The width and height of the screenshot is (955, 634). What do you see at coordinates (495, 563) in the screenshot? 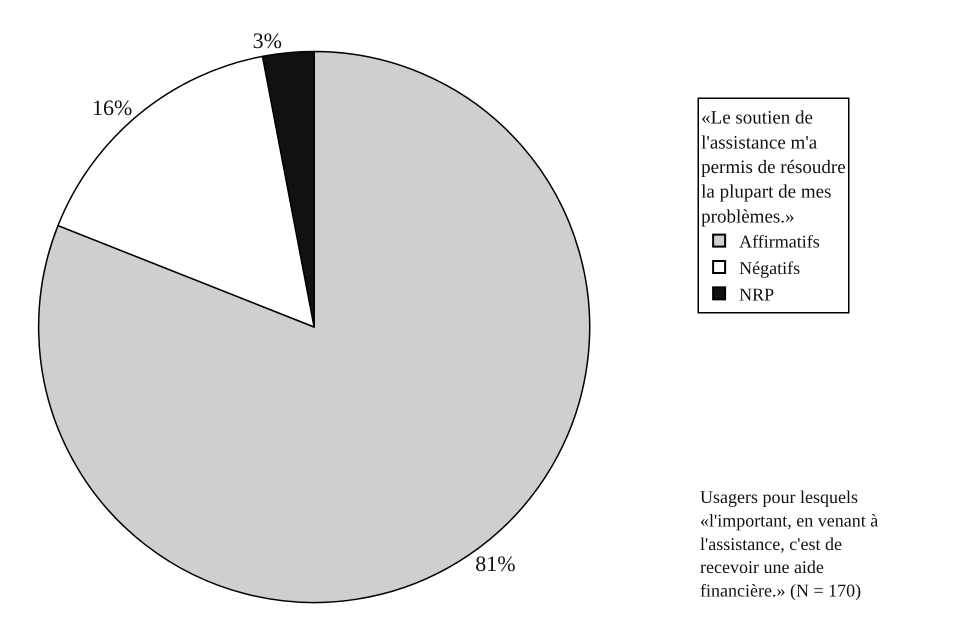
I see `data-label: 81%` at bounding box center [495, 563].